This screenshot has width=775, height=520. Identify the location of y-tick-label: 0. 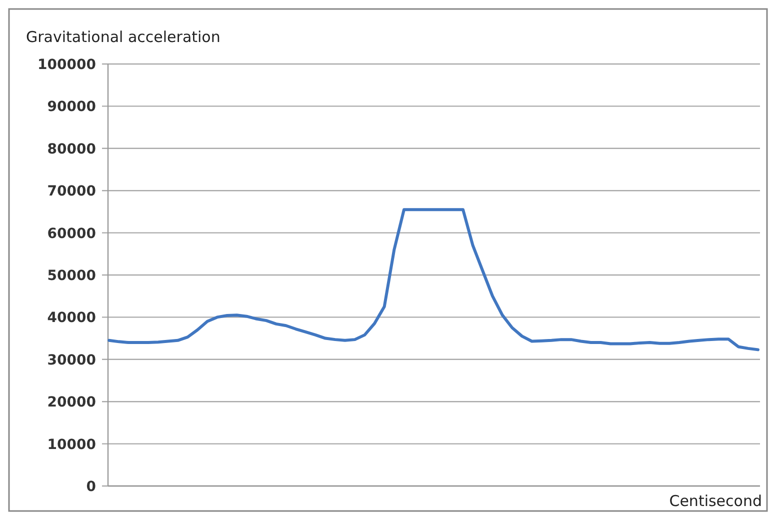
(91, 487).